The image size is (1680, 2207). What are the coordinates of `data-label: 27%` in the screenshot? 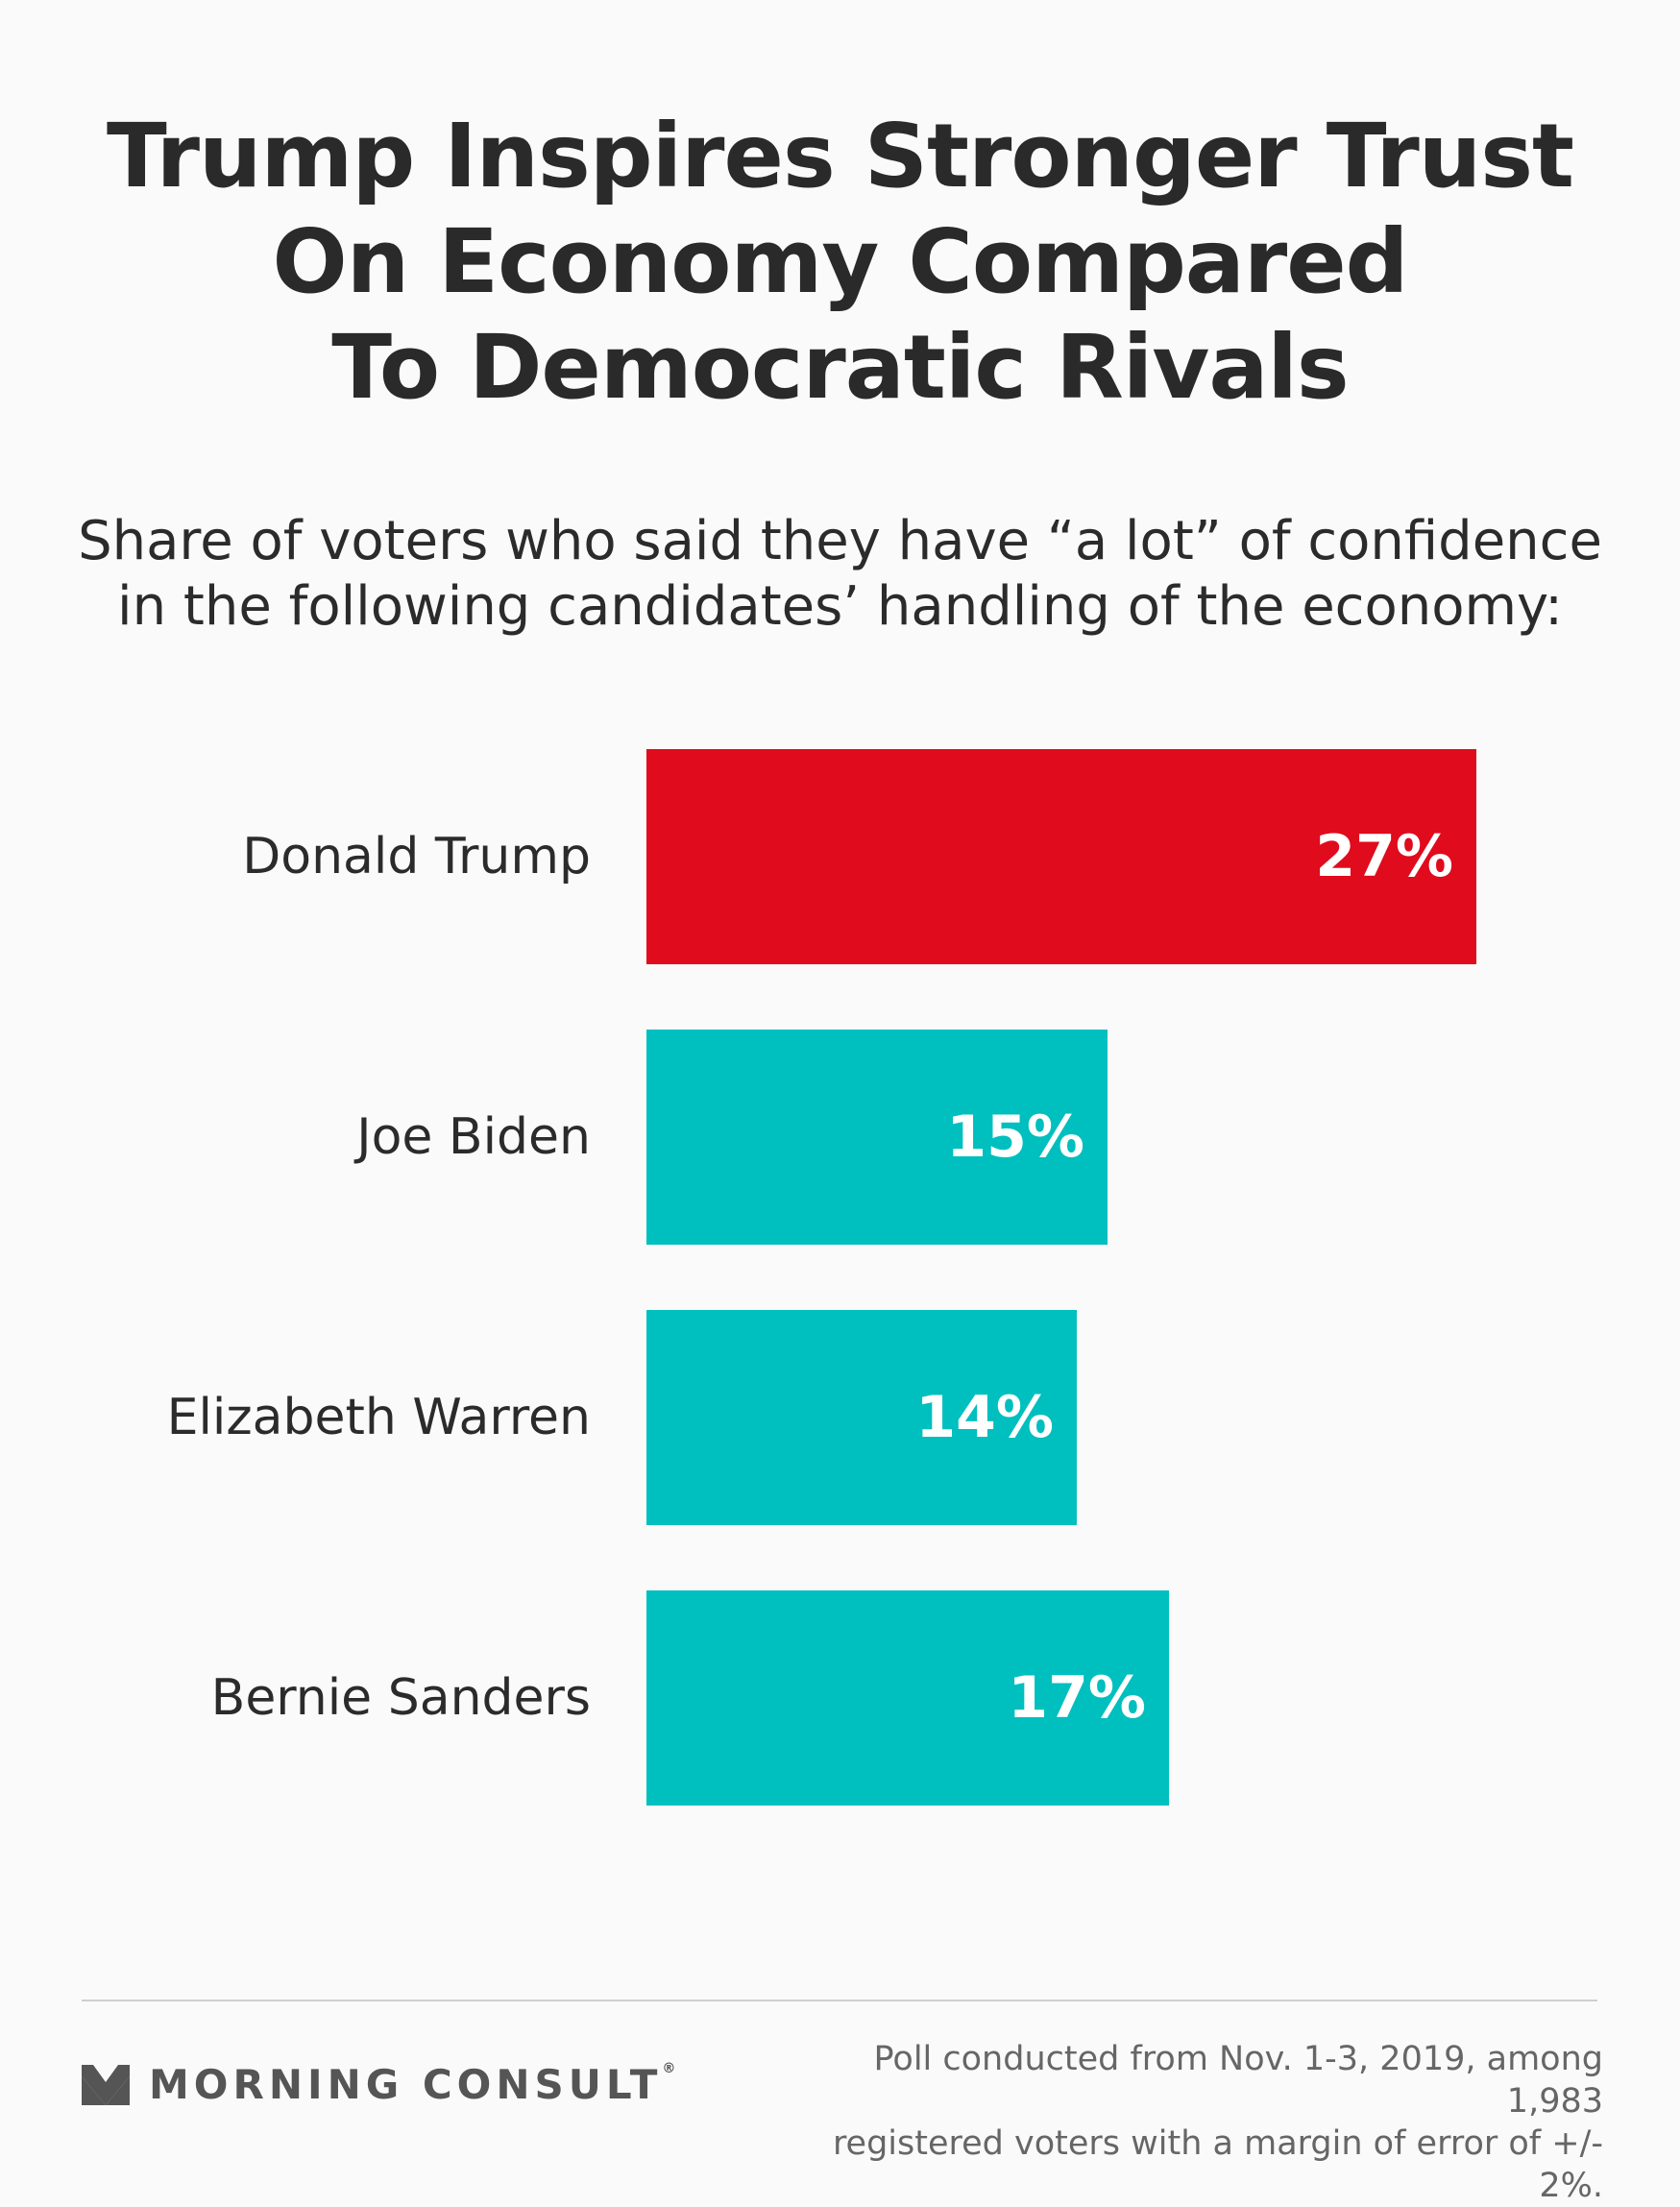 It's located at (1384, 856).